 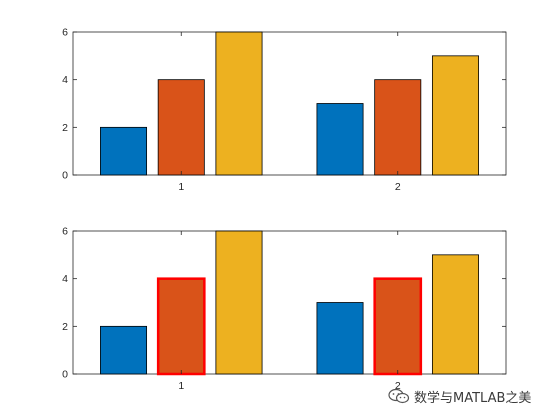 I want to click on wechat-icon, so click(x=399, y=396).